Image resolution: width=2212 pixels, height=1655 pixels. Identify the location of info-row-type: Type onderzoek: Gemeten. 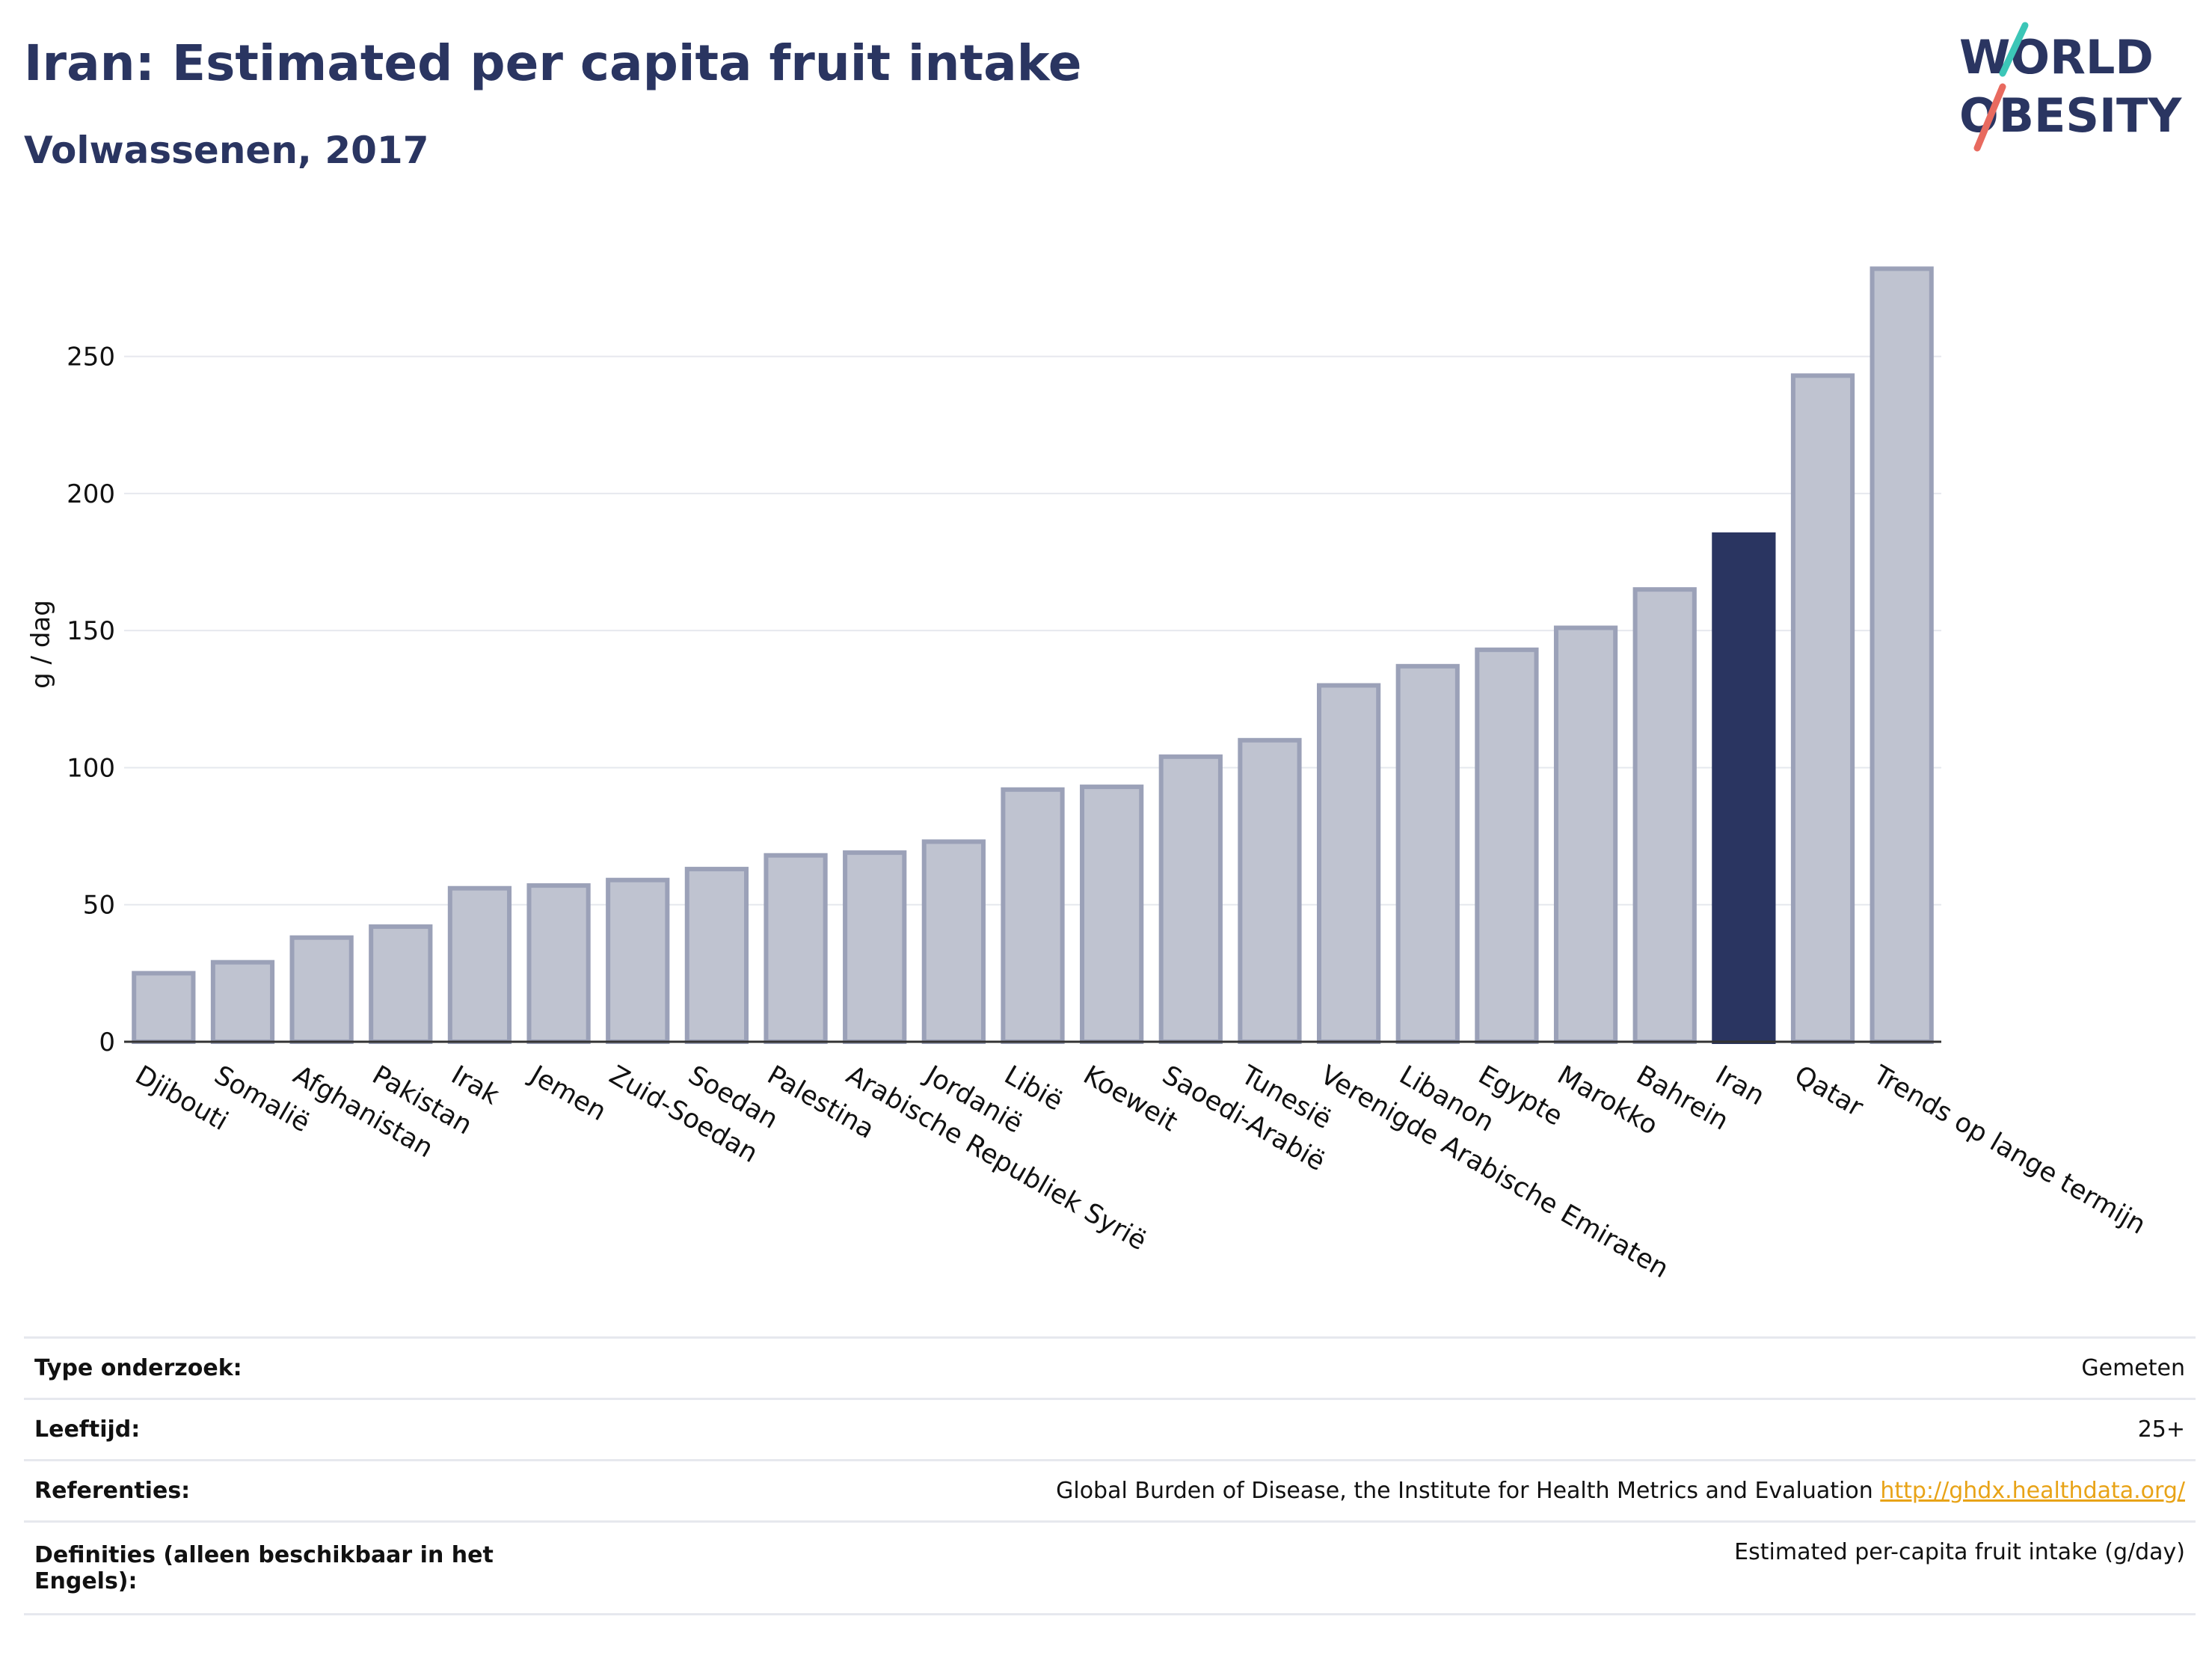
(1110, 1367).